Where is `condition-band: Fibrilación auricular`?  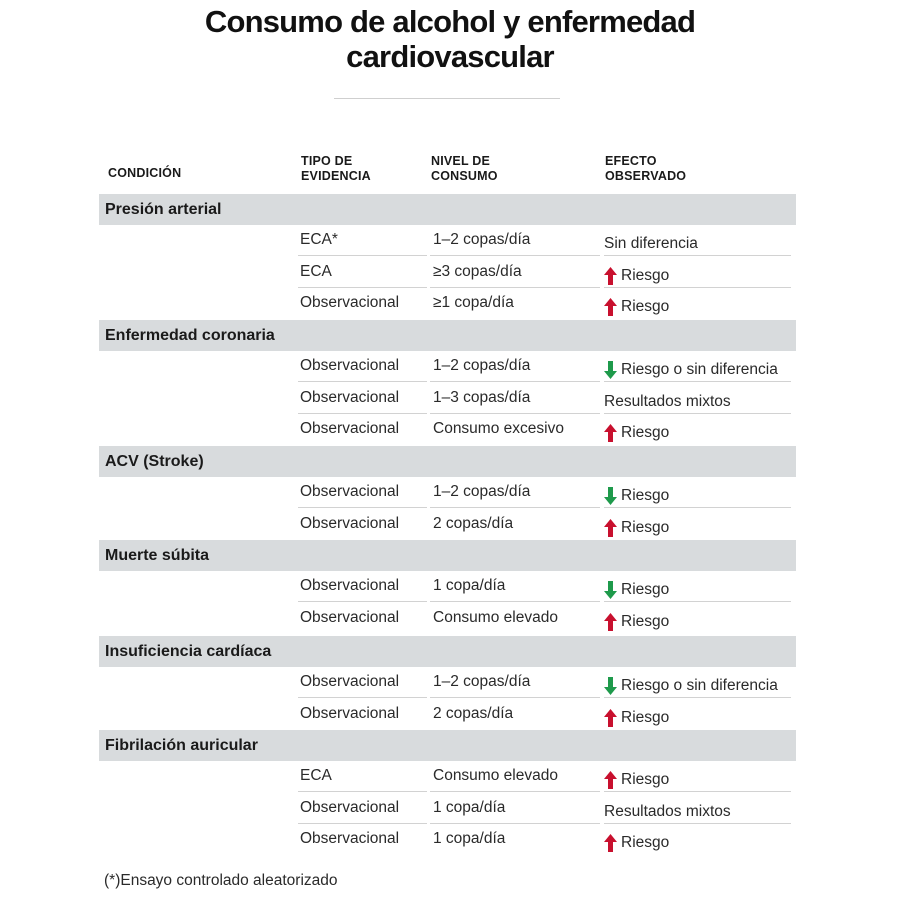 condition-band: Fibrilación auricular is located at coordinates (447, 745).